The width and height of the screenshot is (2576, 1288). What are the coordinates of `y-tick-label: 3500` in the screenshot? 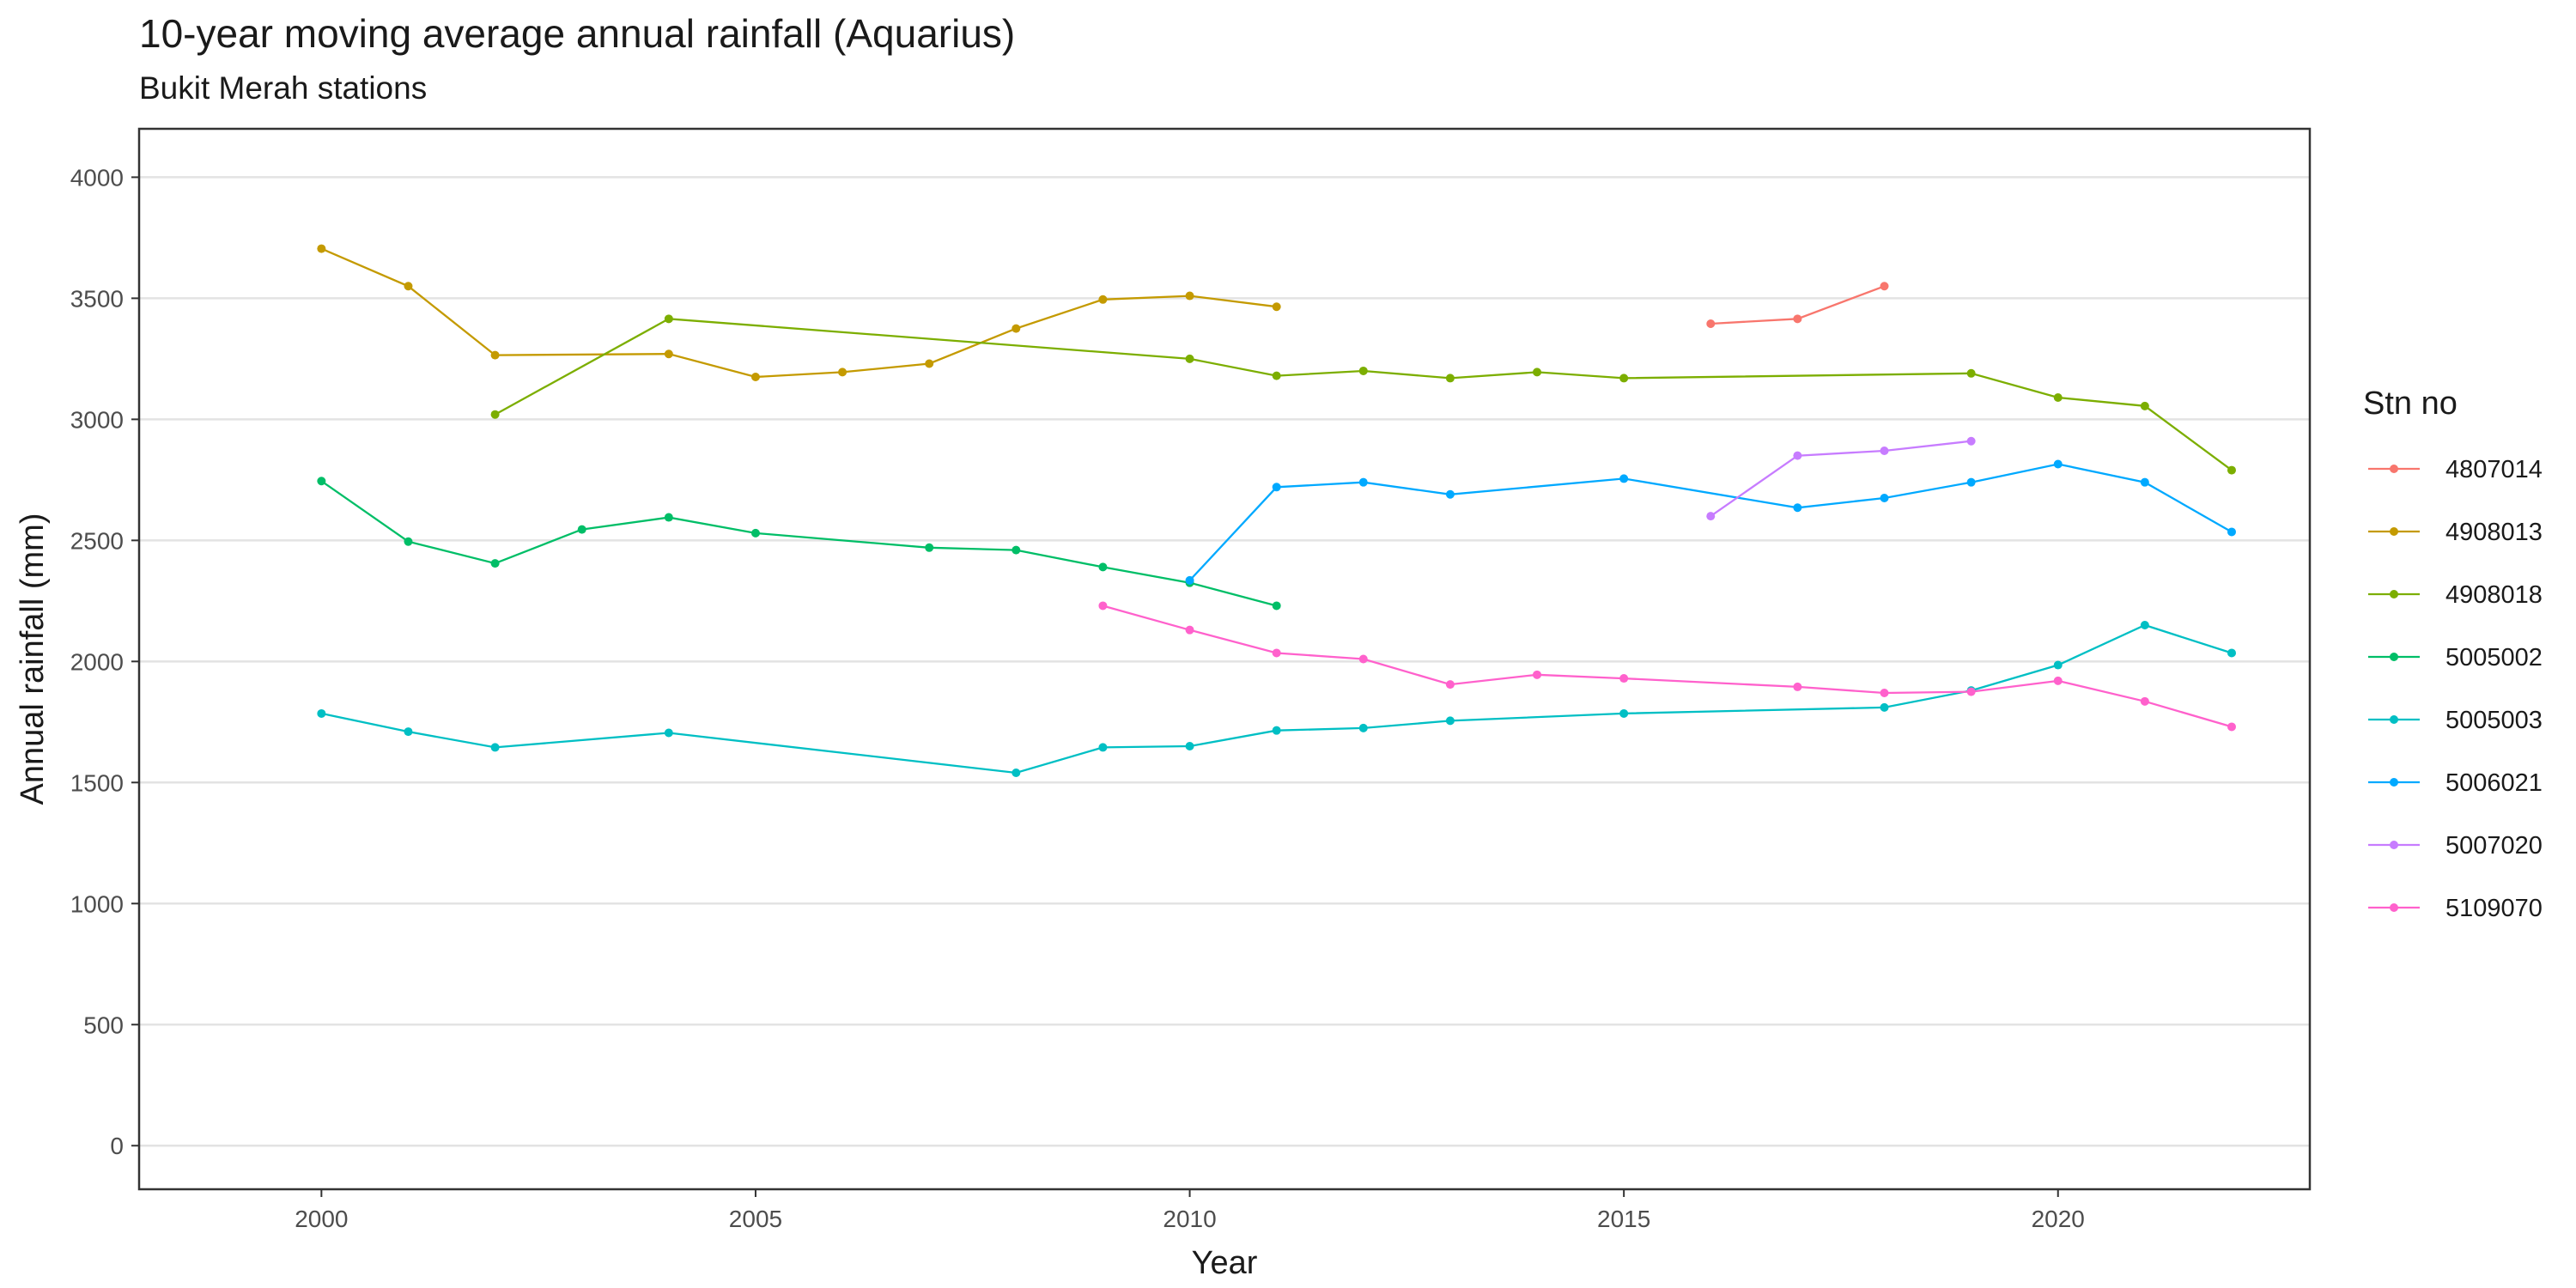 It's located at (97, 298).